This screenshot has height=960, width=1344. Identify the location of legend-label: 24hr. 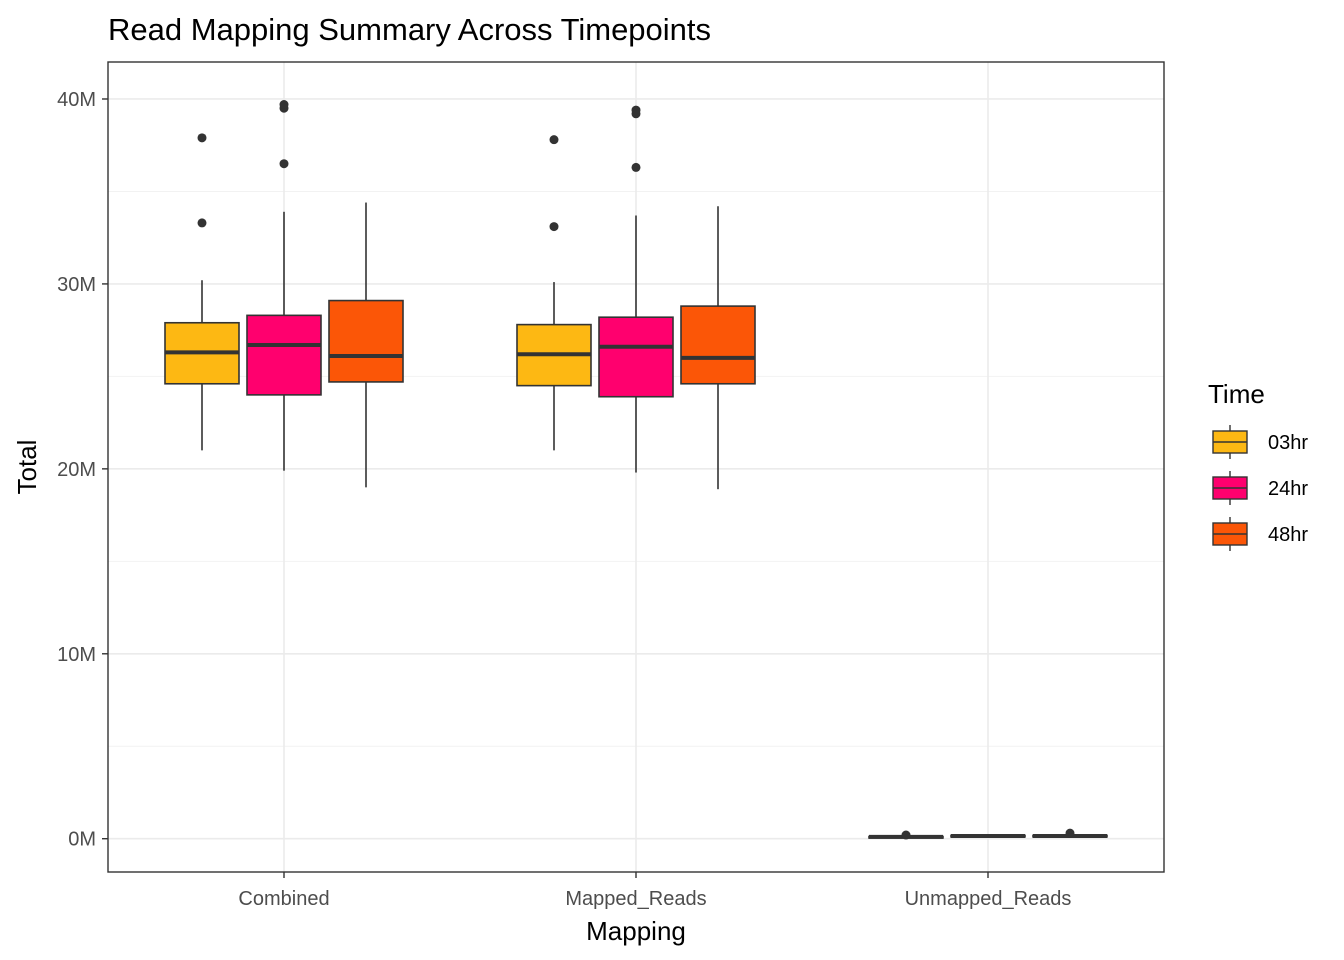
(1288, 489).